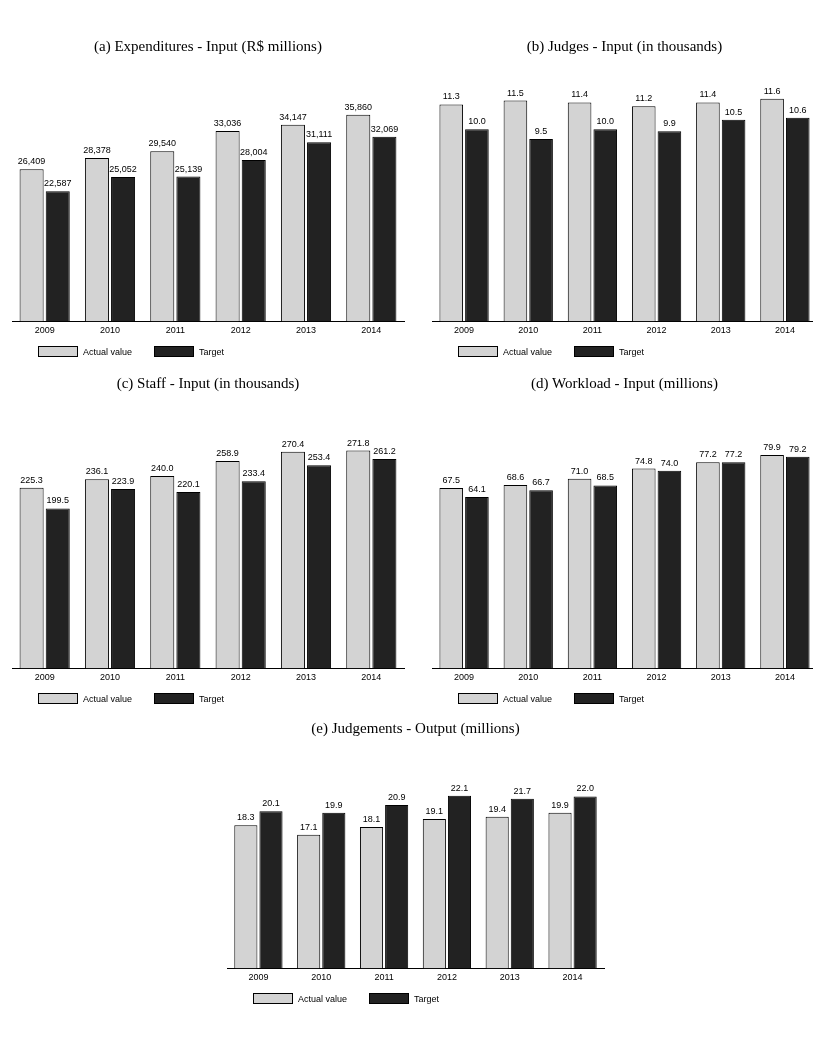 The width and height of the screenshot is (813, 1053). I want to click on data-label: 19.1, so click(434, 811).